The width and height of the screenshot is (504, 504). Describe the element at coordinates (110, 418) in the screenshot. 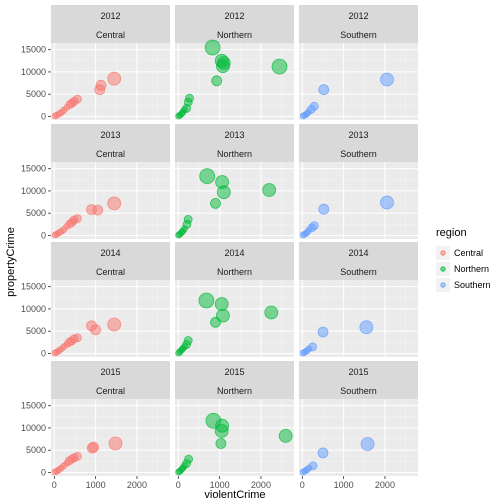

I see `panel-2015-central: 2015 Central` at that location.